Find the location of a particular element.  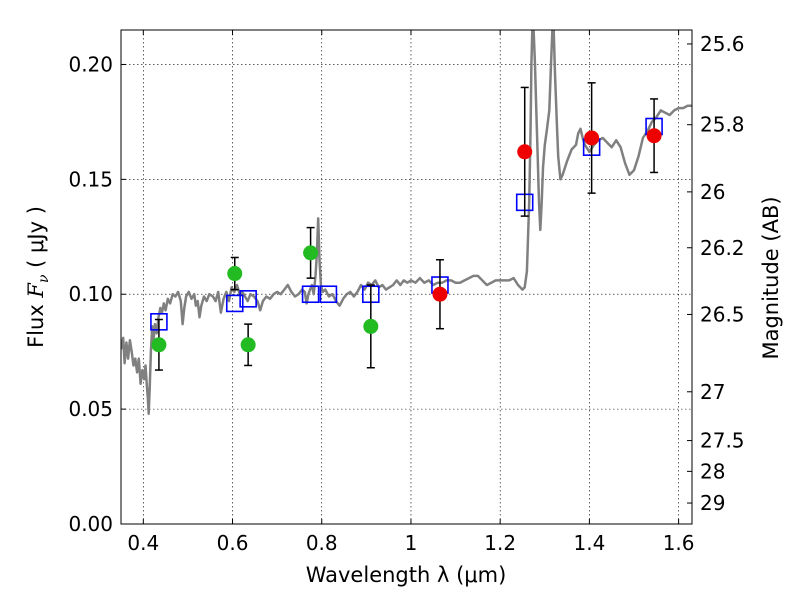

x-tick-label: 1 is located at coordinates (411, 543).